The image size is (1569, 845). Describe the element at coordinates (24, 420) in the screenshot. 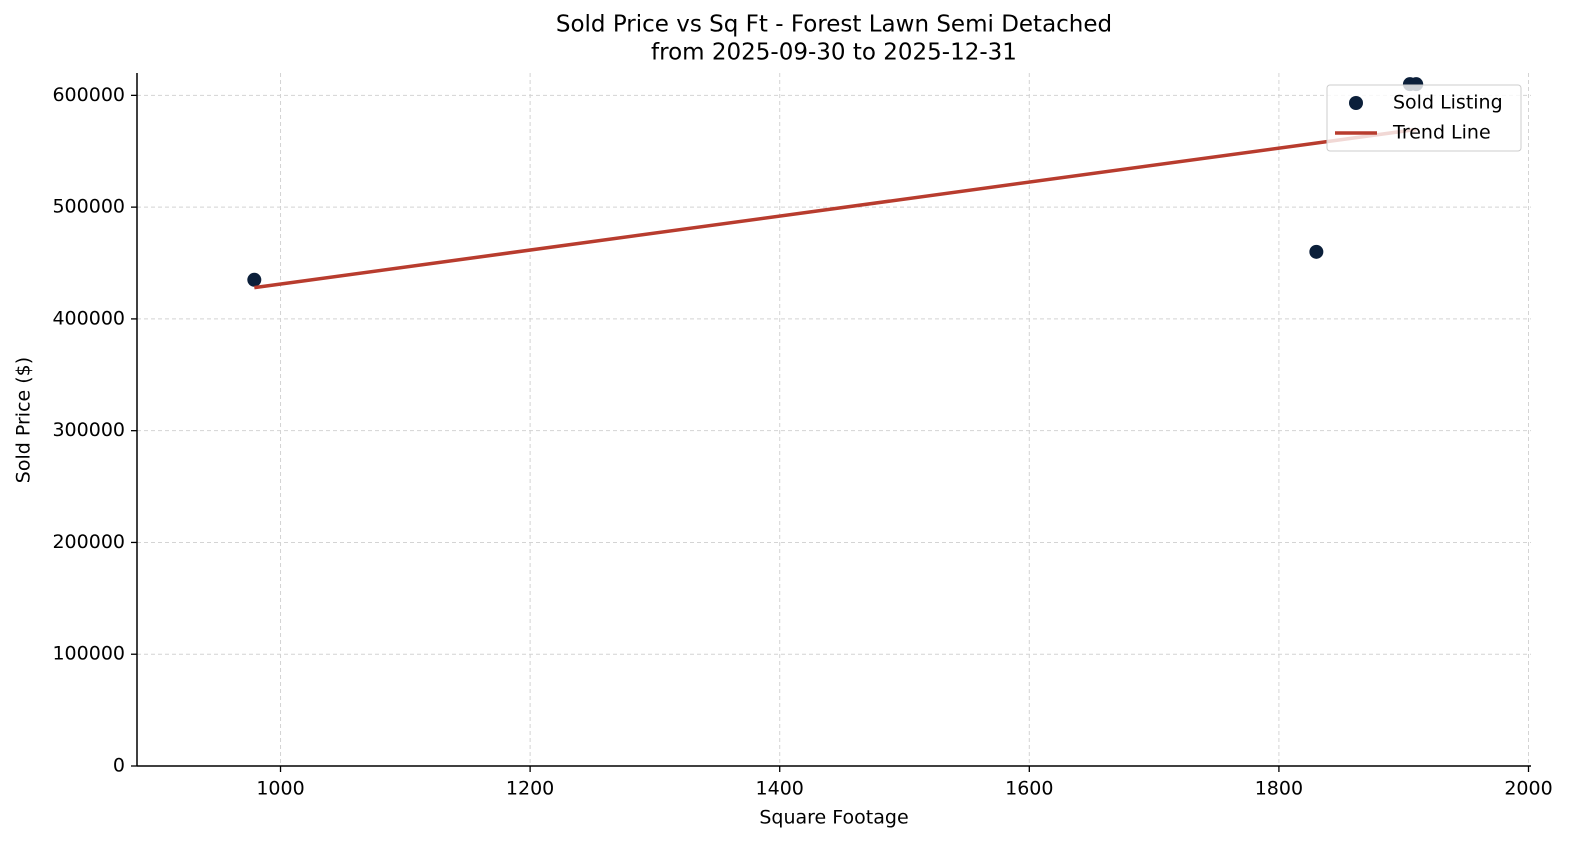

I see `y-axis-label: Sold Price ($)` at that location.